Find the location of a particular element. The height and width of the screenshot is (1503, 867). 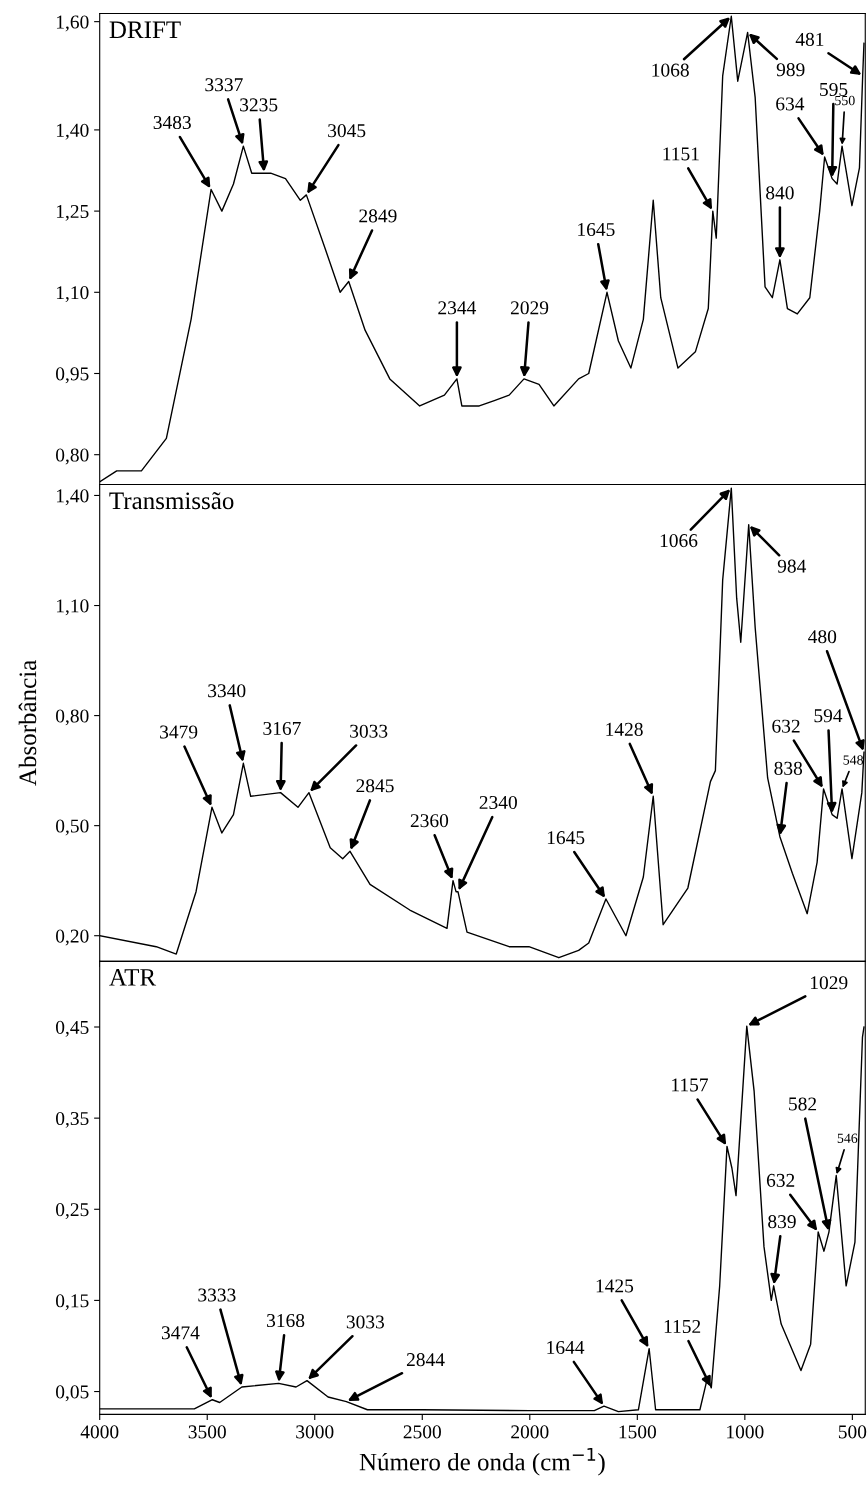

annotation: 634 is located at coordinates (790, 104).